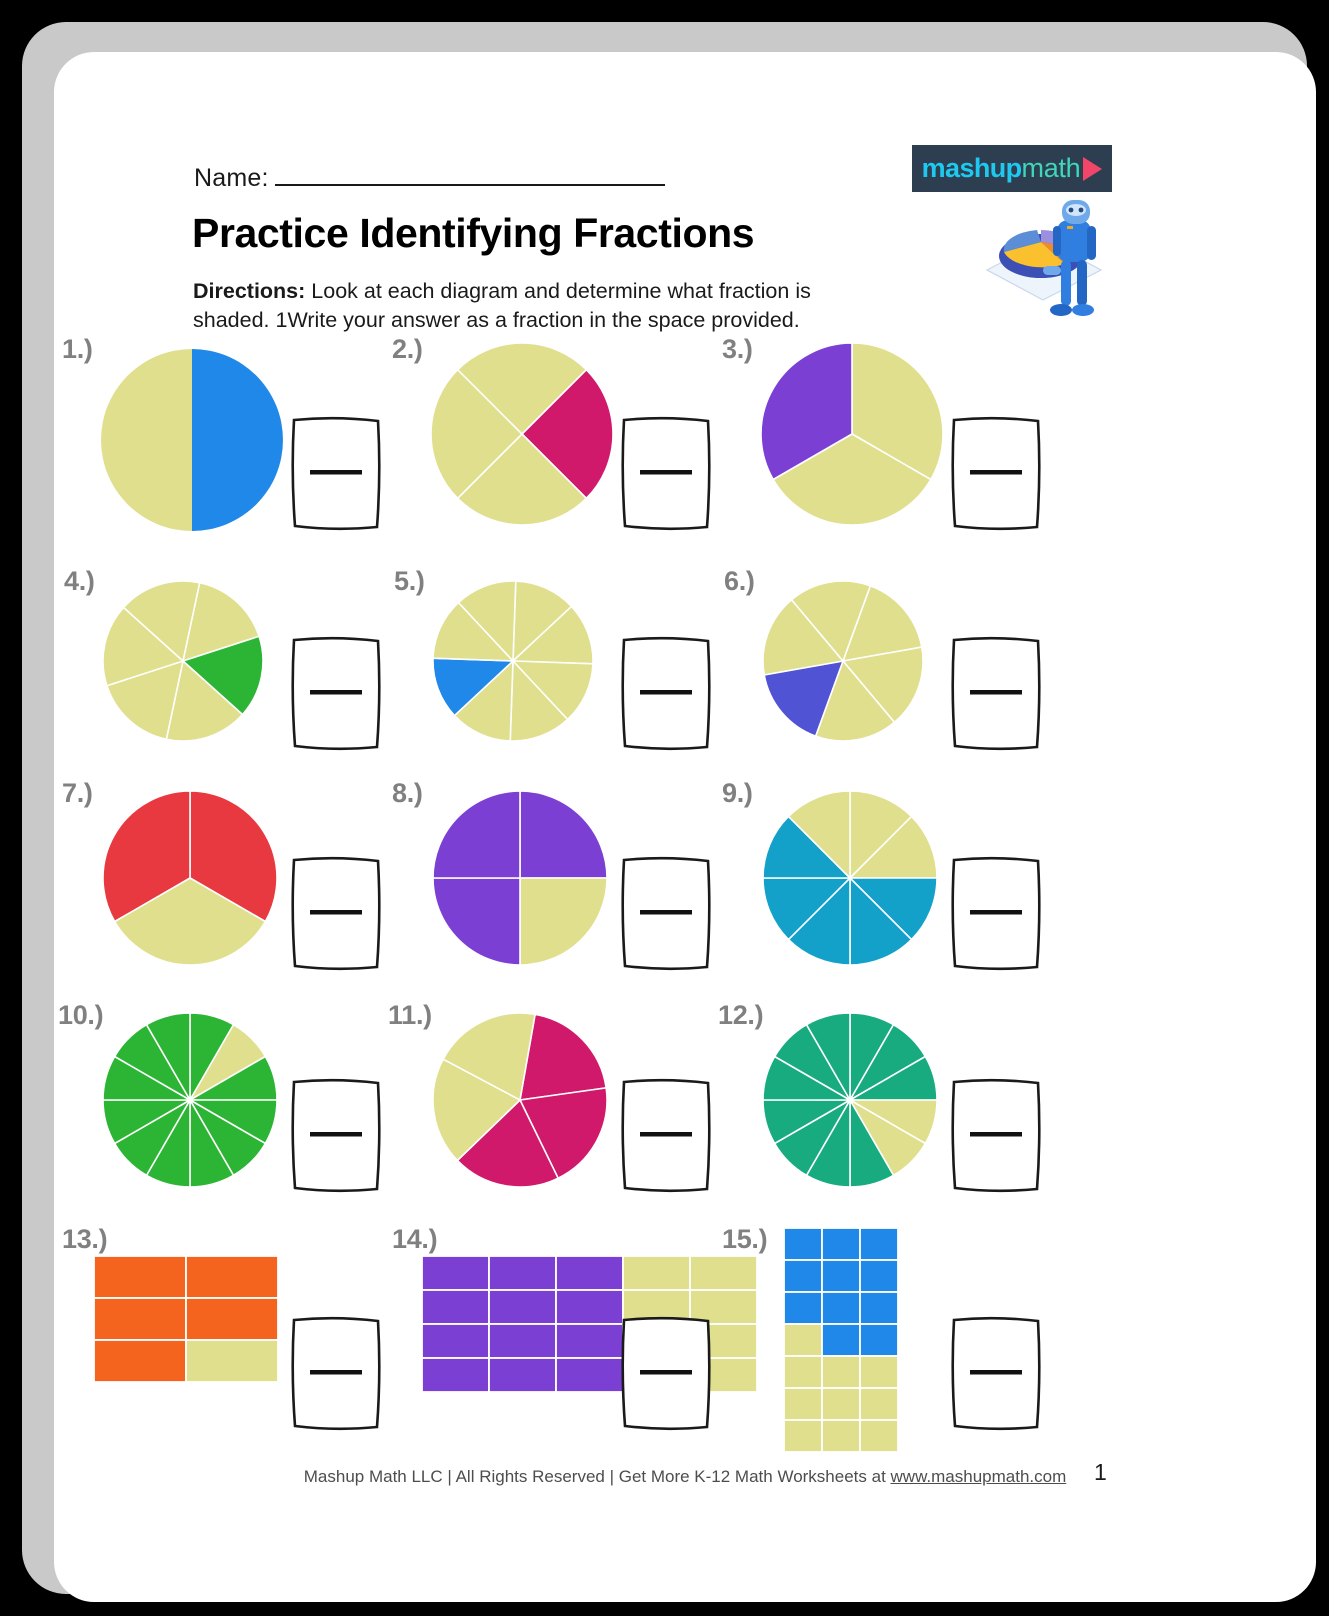 The height and width of the screenshot is (1616, 1329). What do you see at coordinates (85, 1239) in the screenshot?
I see `problem-number-13: 13.)` at bounding box center [85, 1239].